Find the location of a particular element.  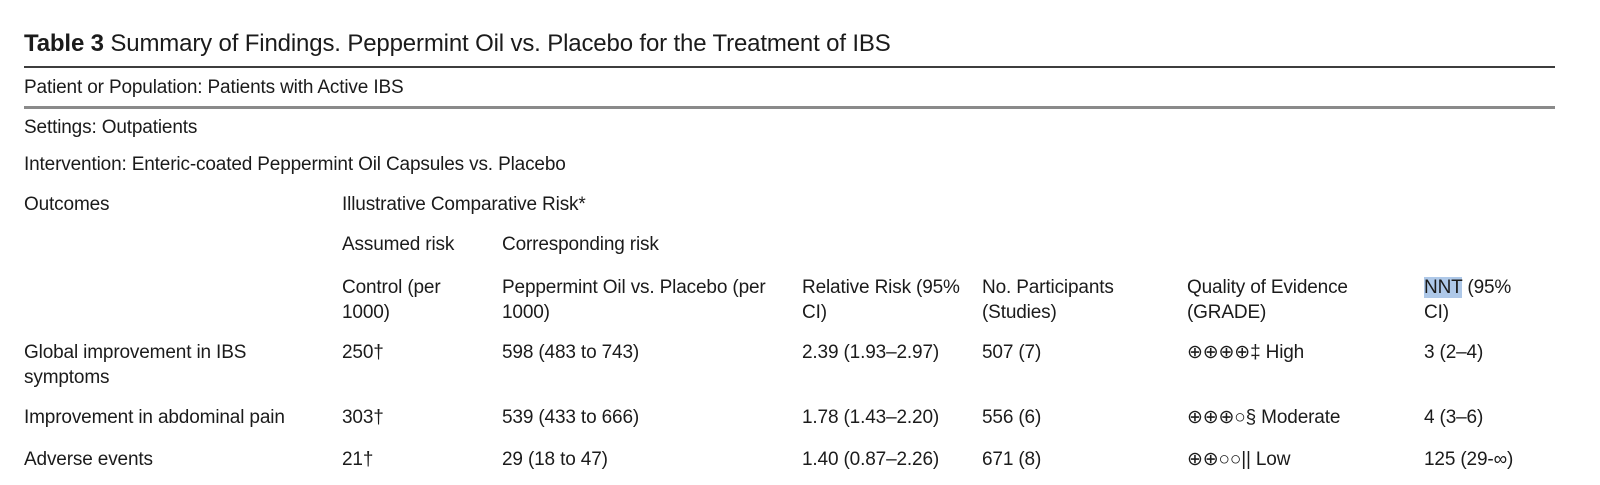

cell-quality-grade: ⊕⊕○○|| Low is located at coordinates (1239, 459).